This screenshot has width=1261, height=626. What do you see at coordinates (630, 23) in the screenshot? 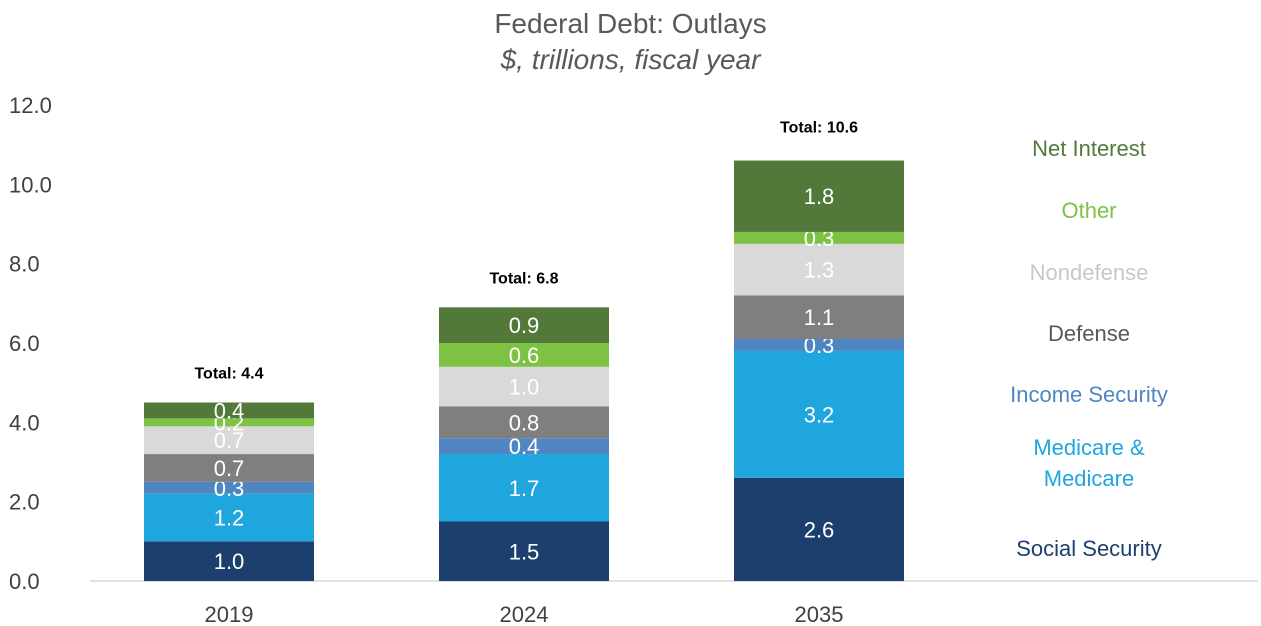
I see `chart-title: Federal Debt: Outlays` at bounding box center [630, 23].